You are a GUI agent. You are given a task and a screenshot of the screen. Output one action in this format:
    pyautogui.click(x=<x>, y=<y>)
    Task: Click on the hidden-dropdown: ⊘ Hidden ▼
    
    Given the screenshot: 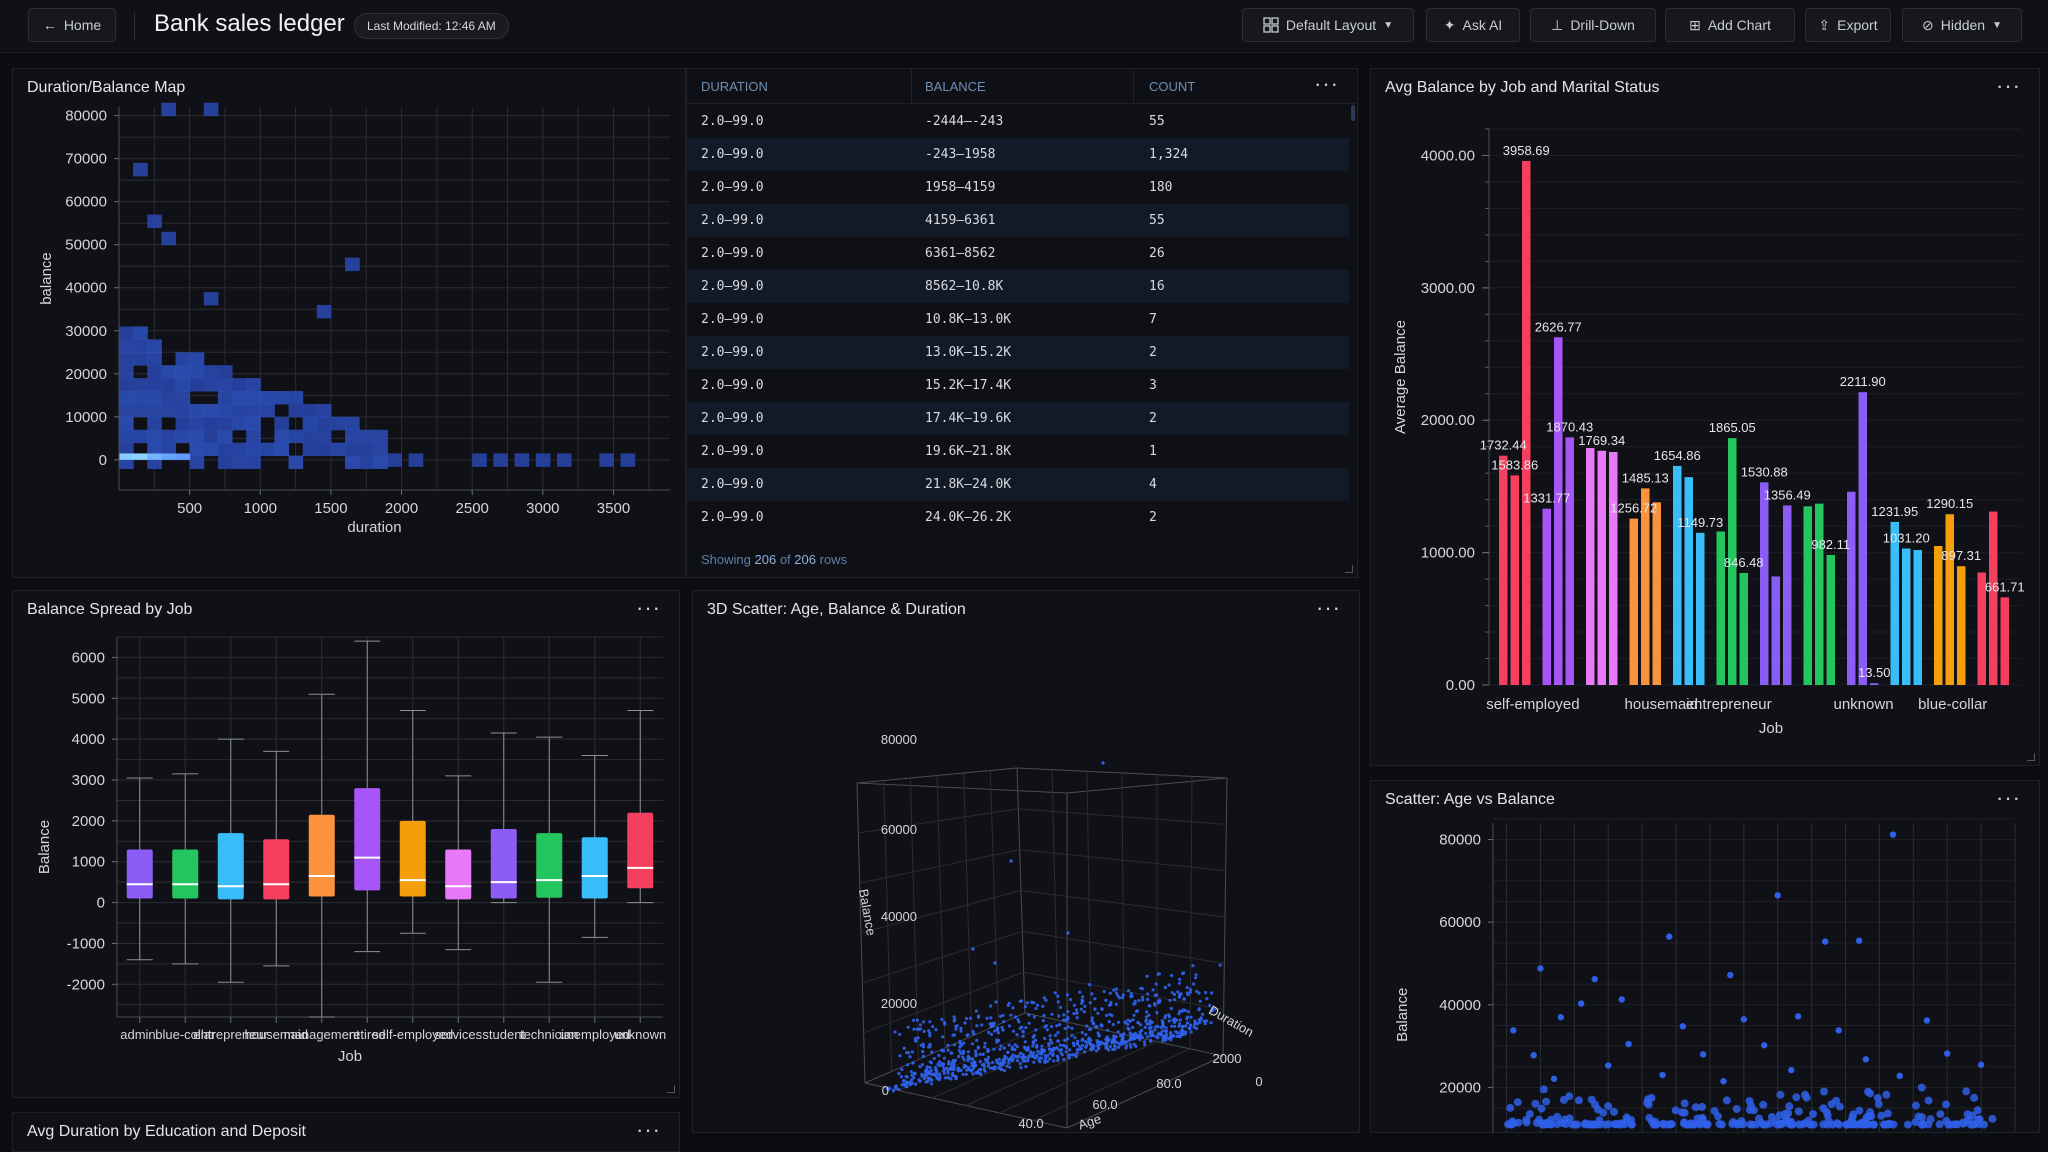 What is the action you would take?
    pyautogui.click(x=1962, y=25)
    